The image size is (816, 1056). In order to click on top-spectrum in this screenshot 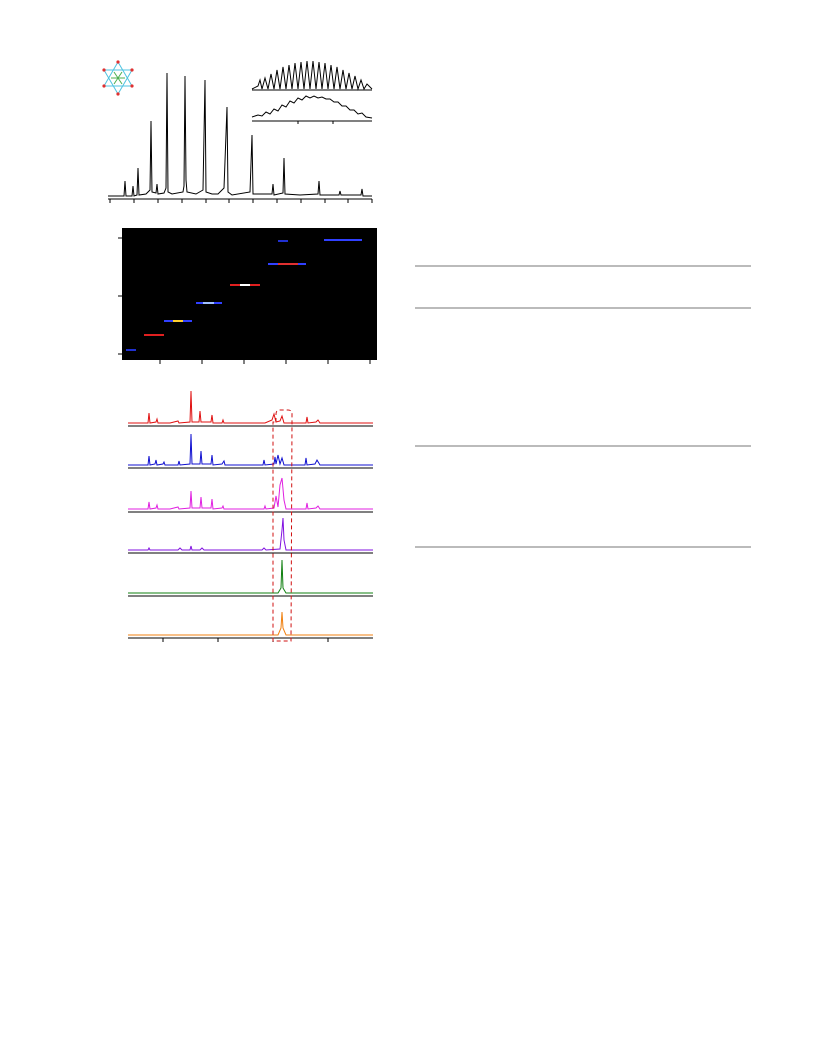, I will do `click(240, 137)`.